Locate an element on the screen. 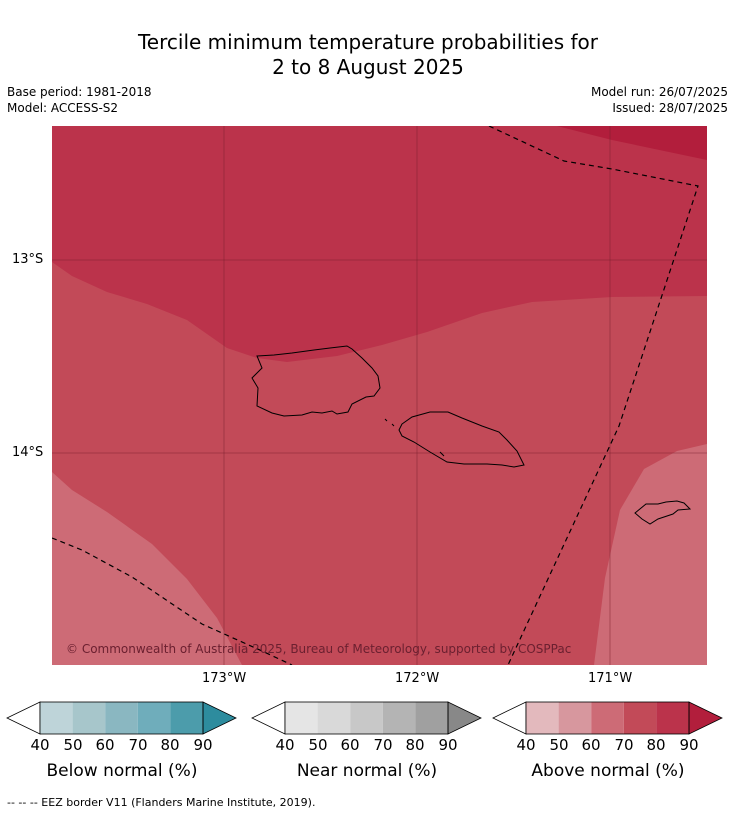 The width and height of the screenshot is (736, 816). meta-right: Model run: 26/07/2025 Issued: 28/07/2025 is located at coordinates (659, 100).